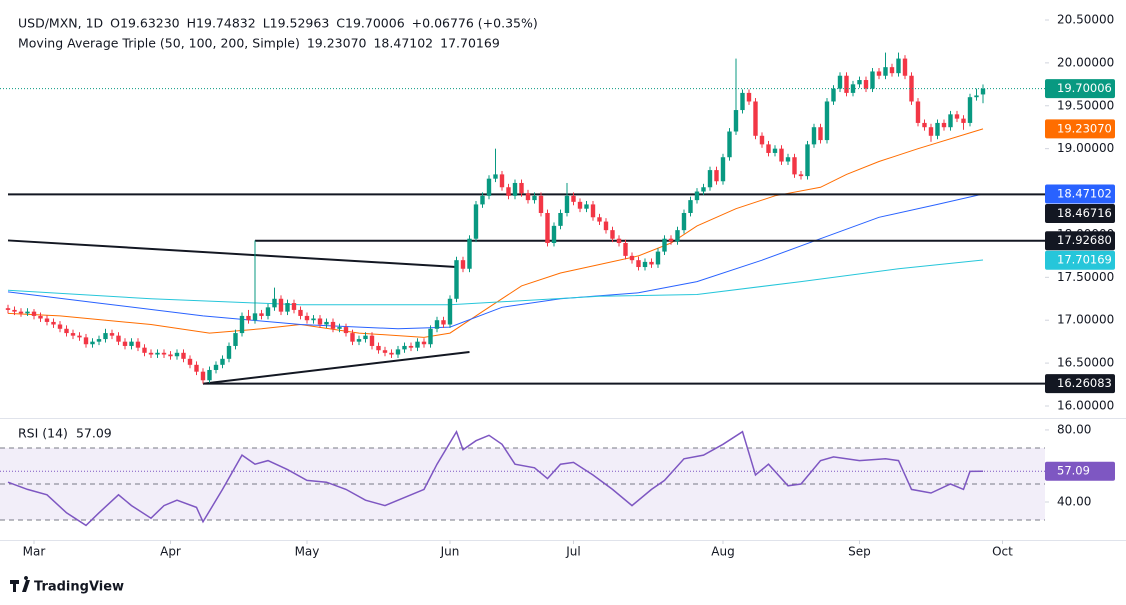 This screenshot has height=605, width=1126. I want to click on header-text: +0.06776 (+0.35%), so click(475, 23).